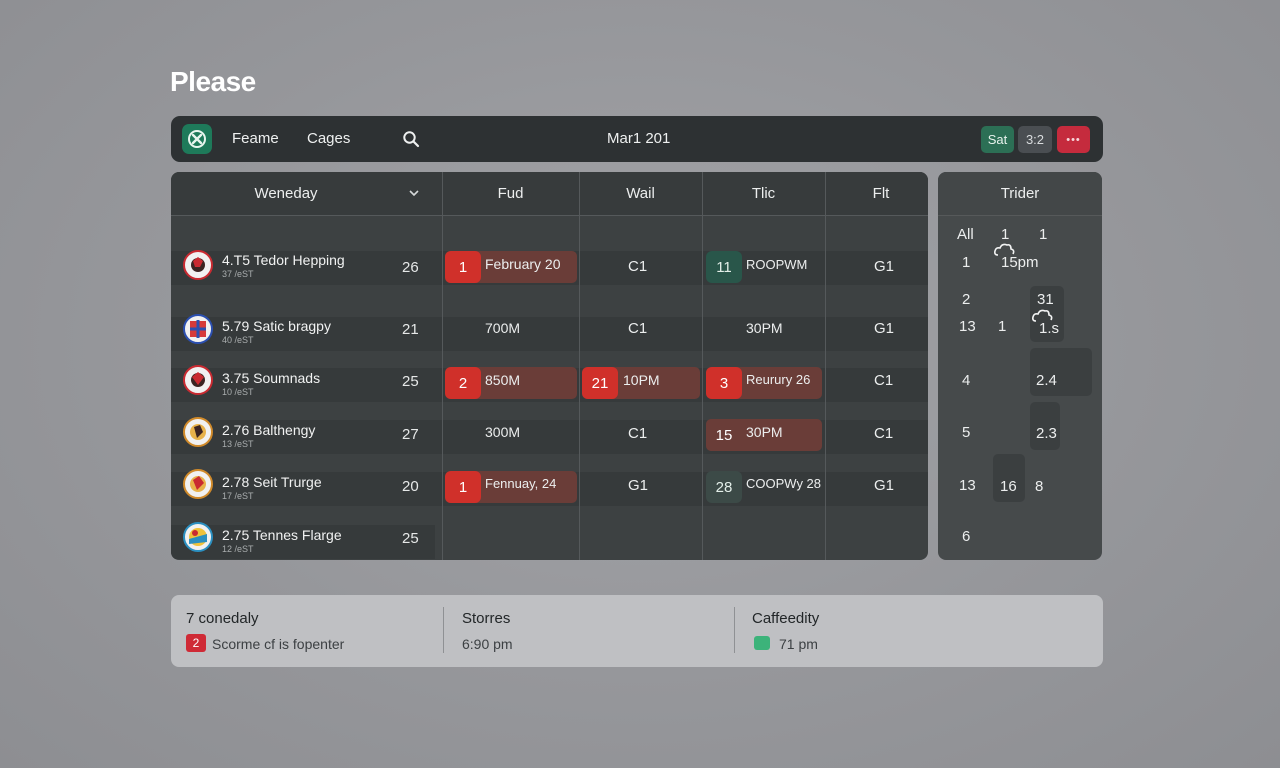 This screenshot has width=1280, height=768. Describe the element at coordinates (269, 430) in the screenshot. I see `team-name: 2.76 Balthengy` at that location.